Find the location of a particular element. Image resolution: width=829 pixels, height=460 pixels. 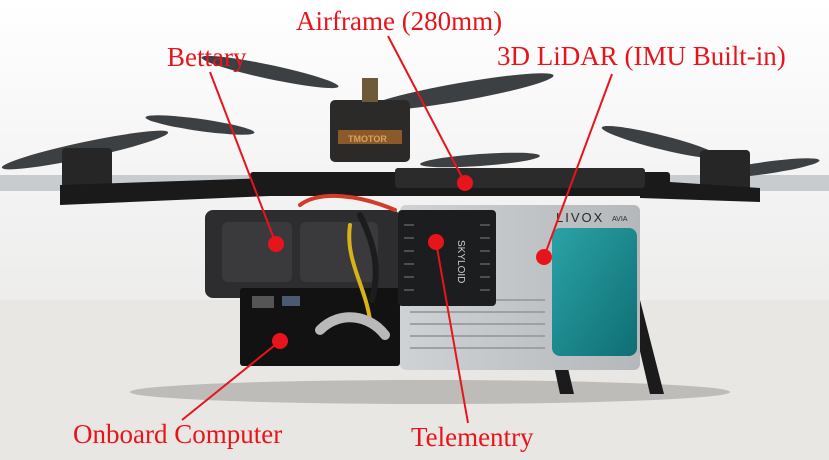

wiring is located at coordinates (347, 267).